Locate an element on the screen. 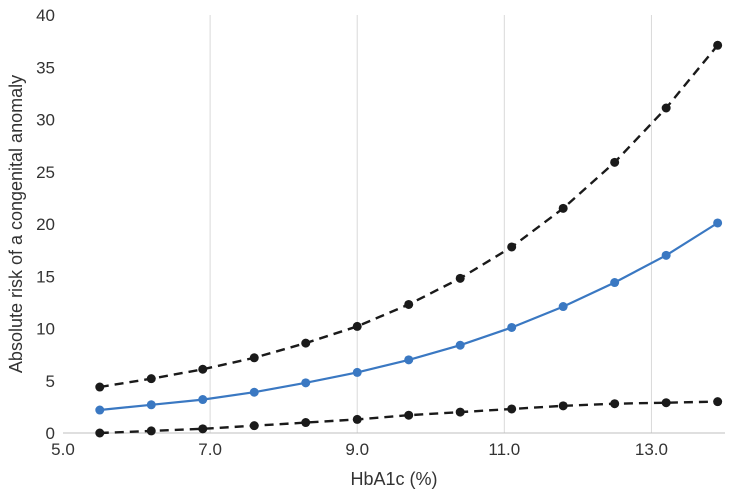 Image resolution: width=730 pixels, height=495 pixels. y-tick-label: 20 is located at coordinates (45, 224).